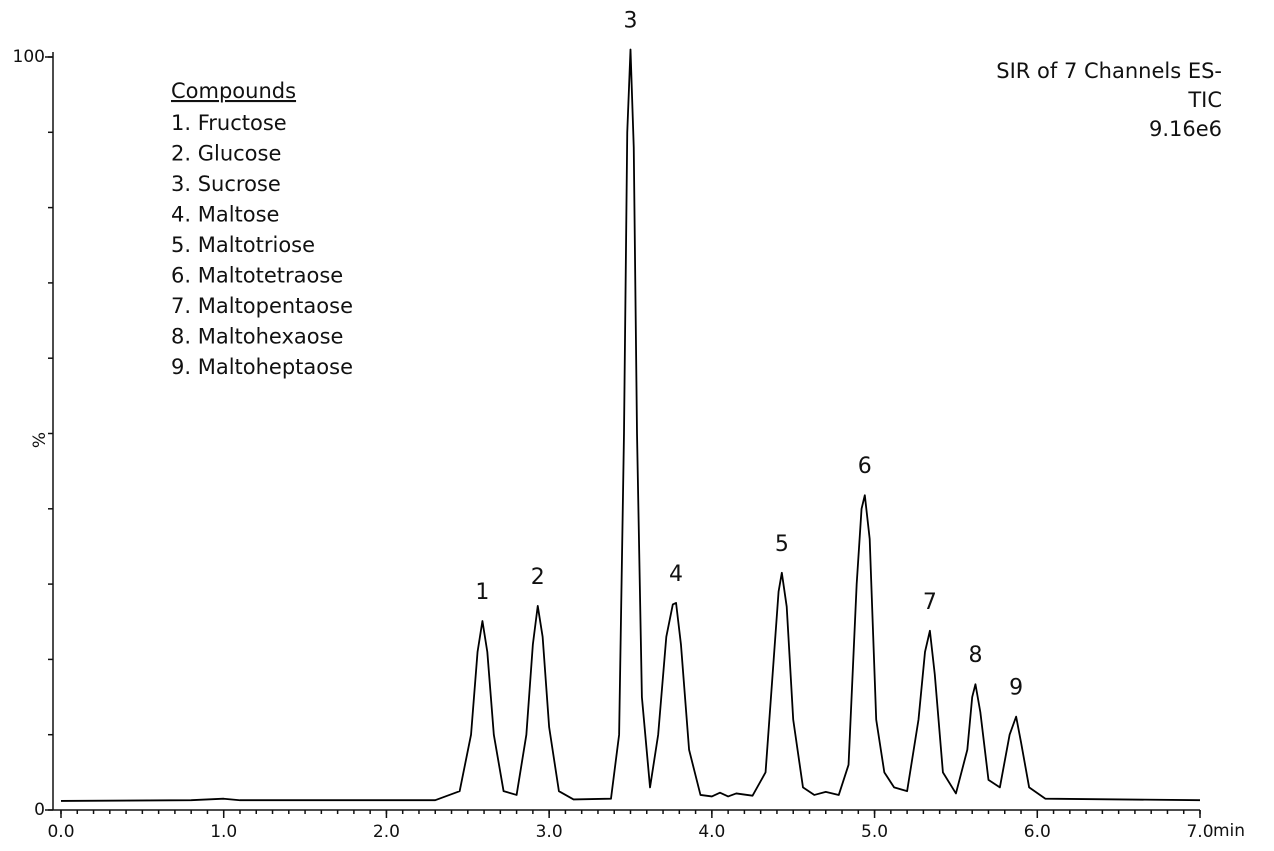 Image resolution: width=1274 pixels, height=851 pixels. I want to click on title-line: TIC, so click(1204, 100).